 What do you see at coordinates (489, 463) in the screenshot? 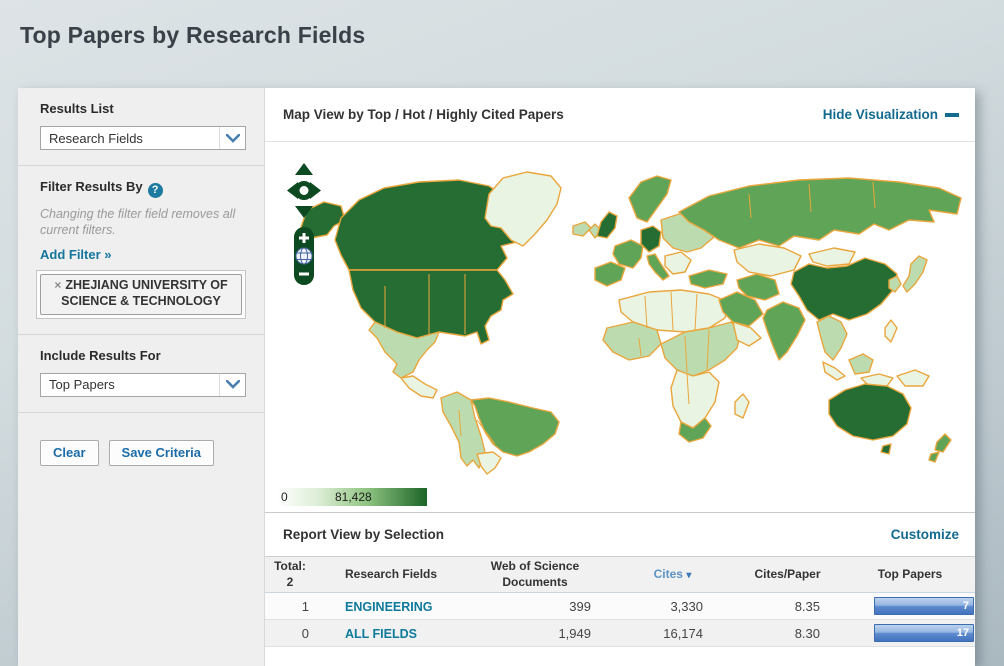
I see `map-region-argentina` at bounding box center [489, 463].